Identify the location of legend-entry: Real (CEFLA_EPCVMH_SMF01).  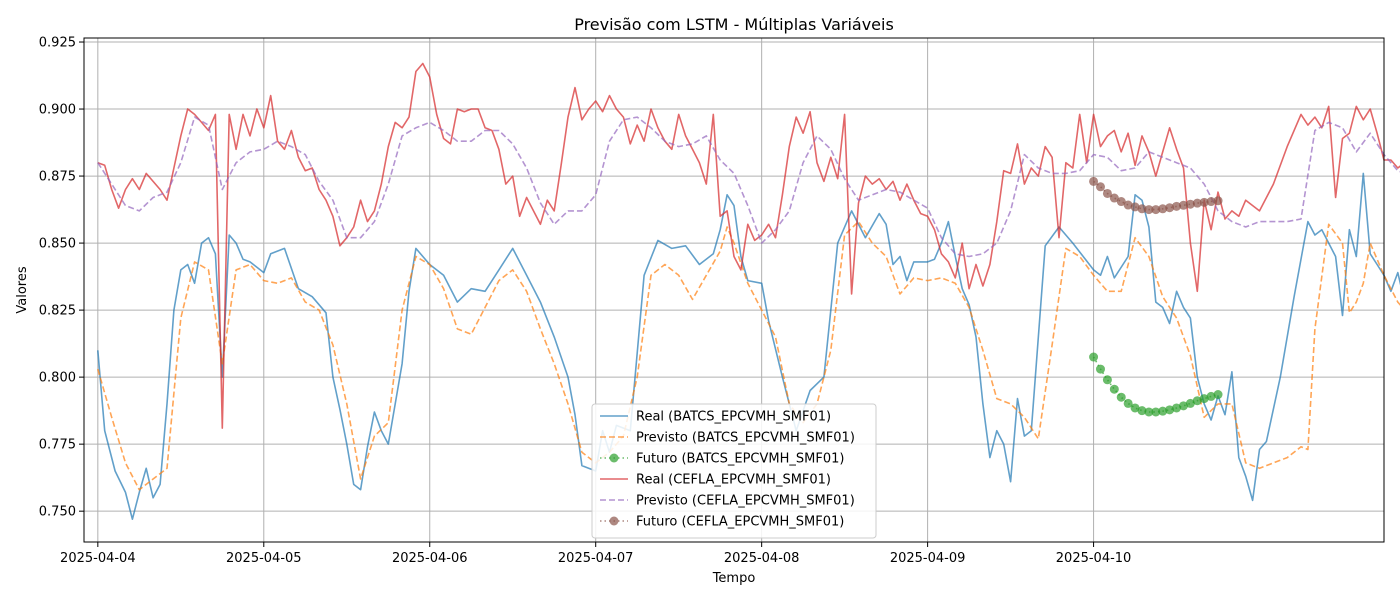
(715, 480).